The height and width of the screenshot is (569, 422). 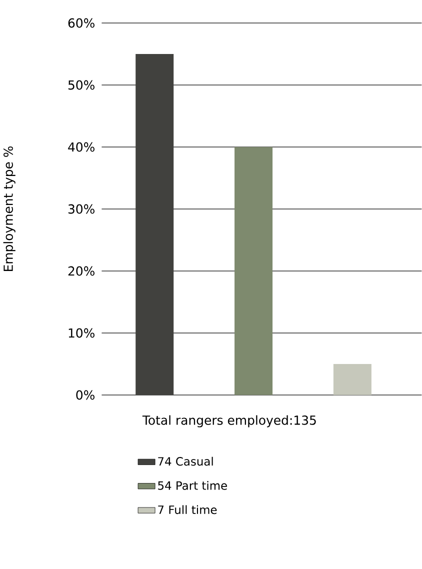 What do you see at coordinates (9, 209) in the screenshot?
I see `y-axis-title: Employment type %` at bounding box center [9, 209].